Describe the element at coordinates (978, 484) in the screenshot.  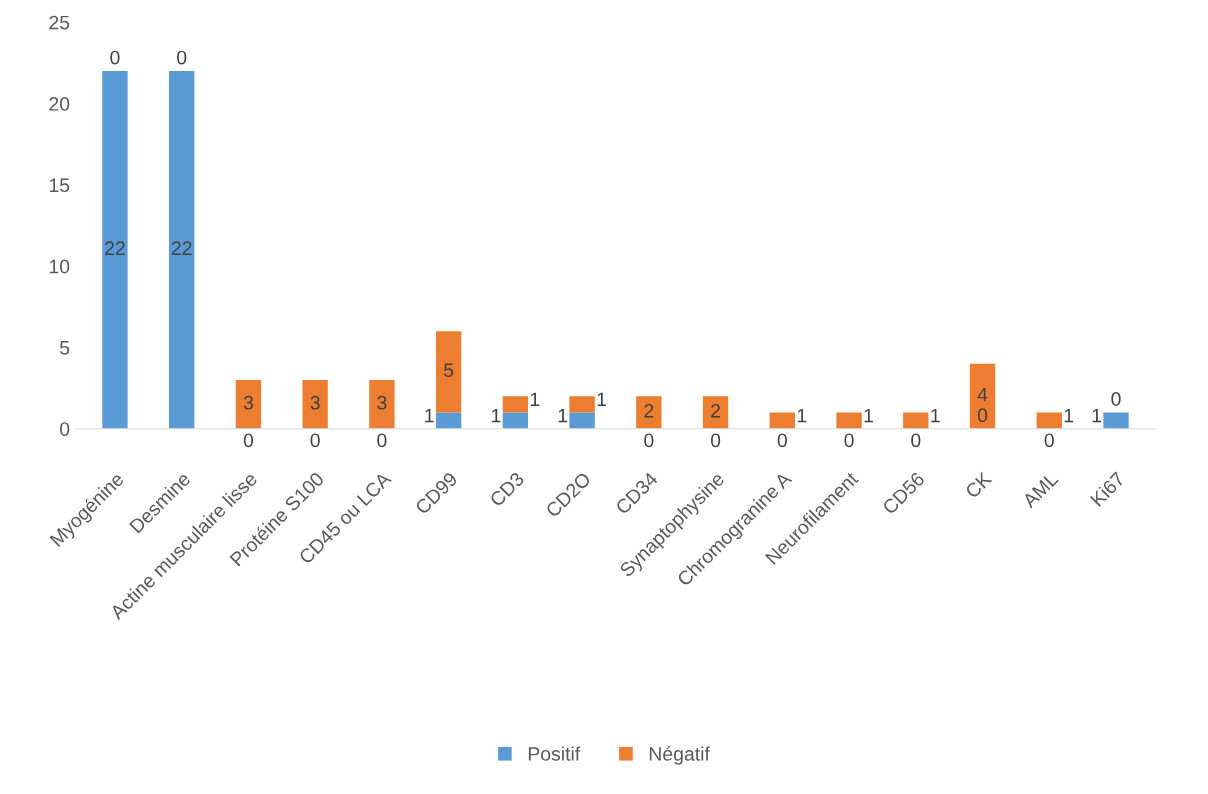
I see `x-tick-label: CK` at that location.